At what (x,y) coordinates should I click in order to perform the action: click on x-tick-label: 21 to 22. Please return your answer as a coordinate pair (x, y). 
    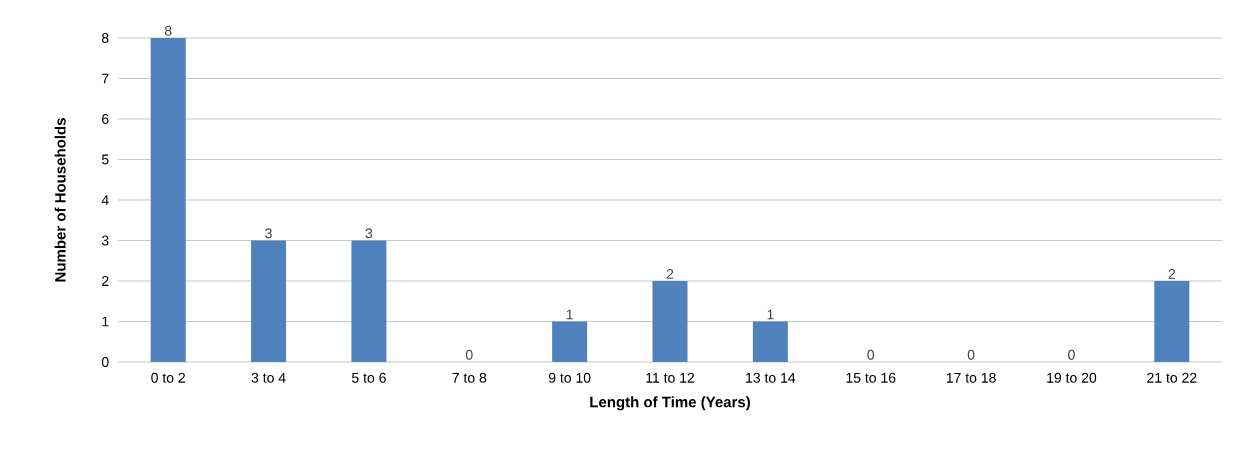
    Looking at the image, I should click on (1172, 377).